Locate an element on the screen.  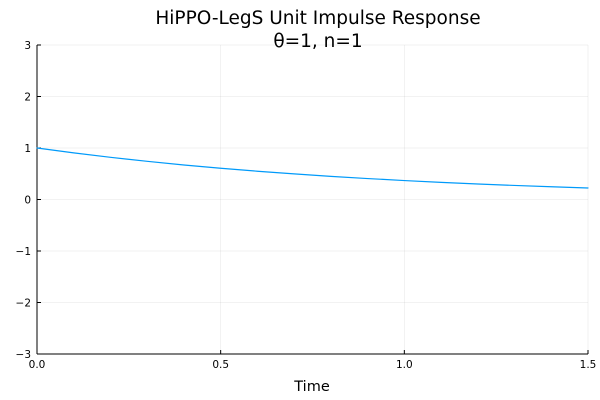
y-tick-label: −1 is located at coordinates (23, 252).